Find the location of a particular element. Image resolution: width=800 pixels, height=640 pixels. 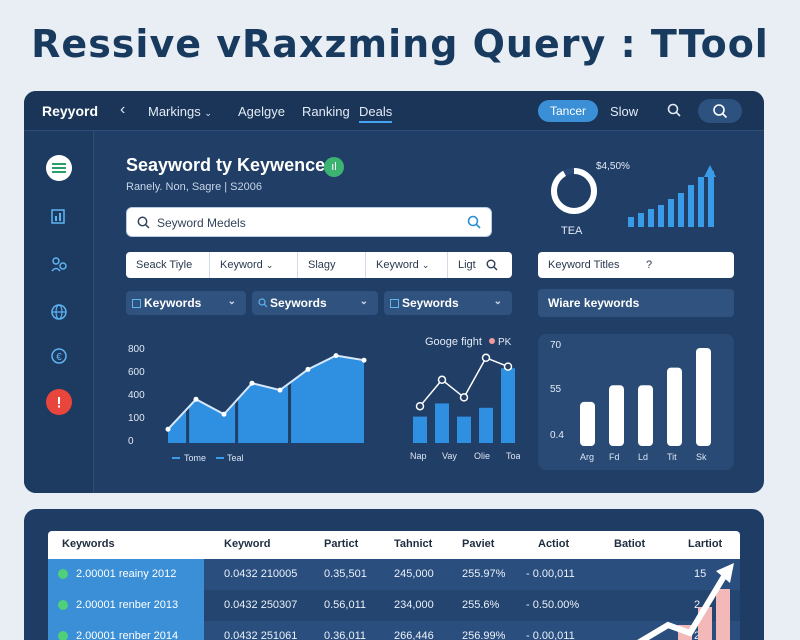

search-button is located at coordinates (720, 111).